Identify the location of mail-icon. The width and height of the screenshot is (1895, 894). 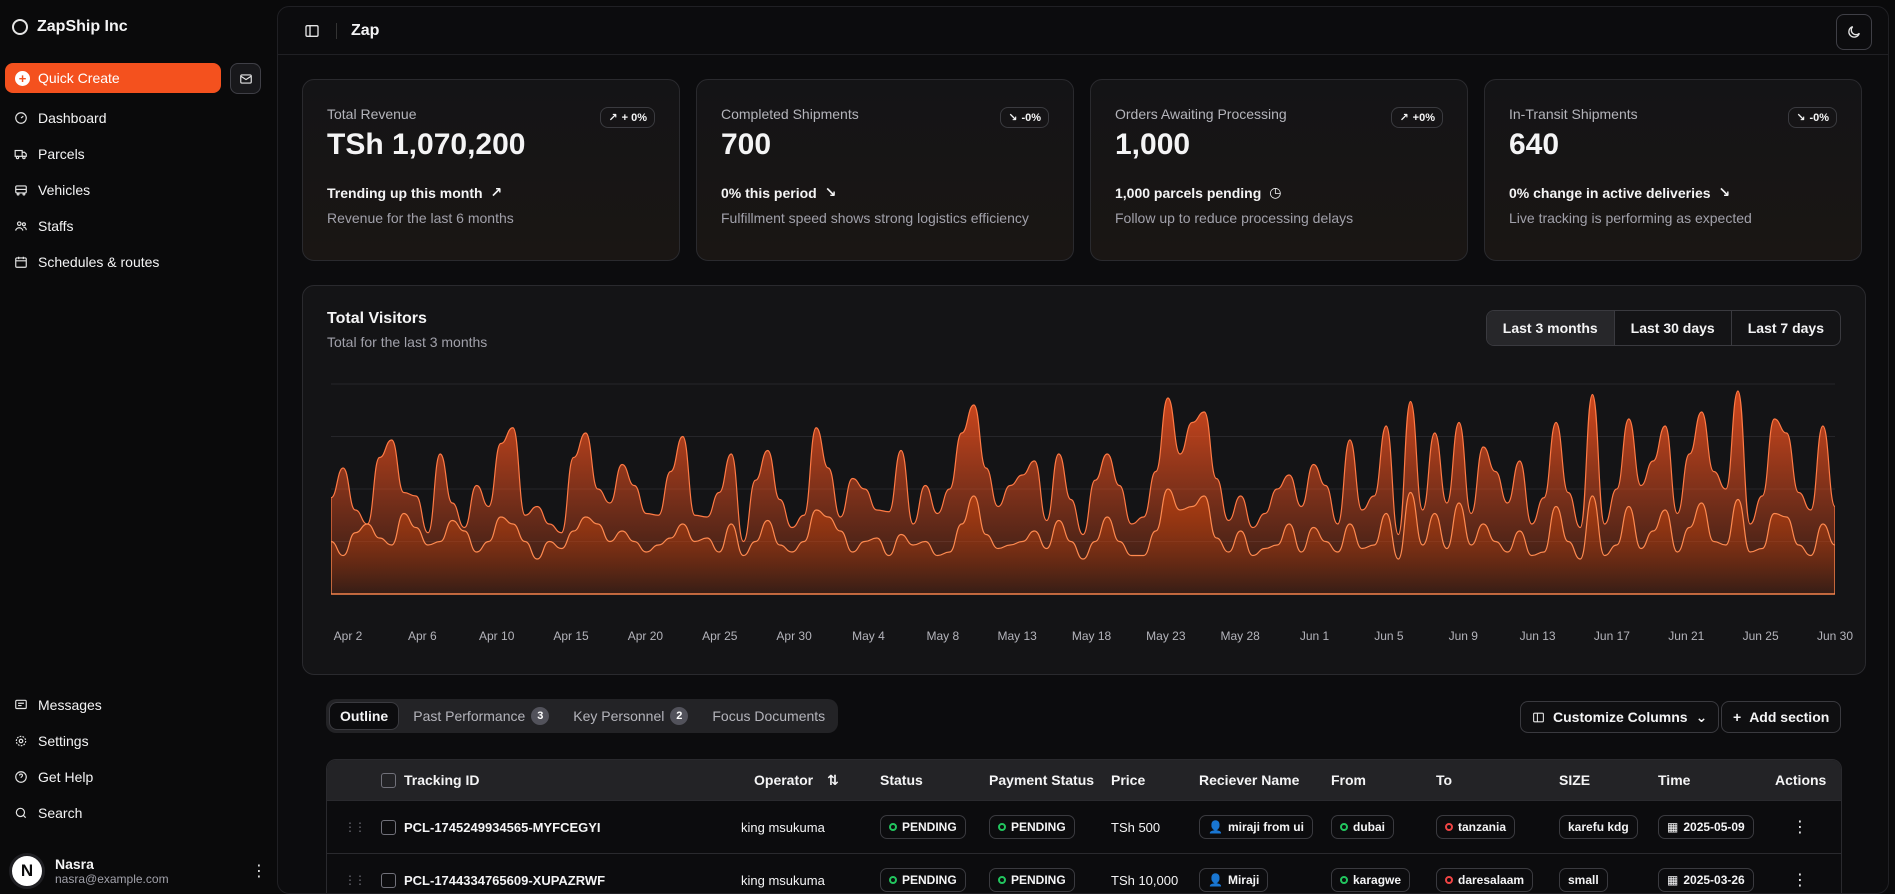
(245, 78).